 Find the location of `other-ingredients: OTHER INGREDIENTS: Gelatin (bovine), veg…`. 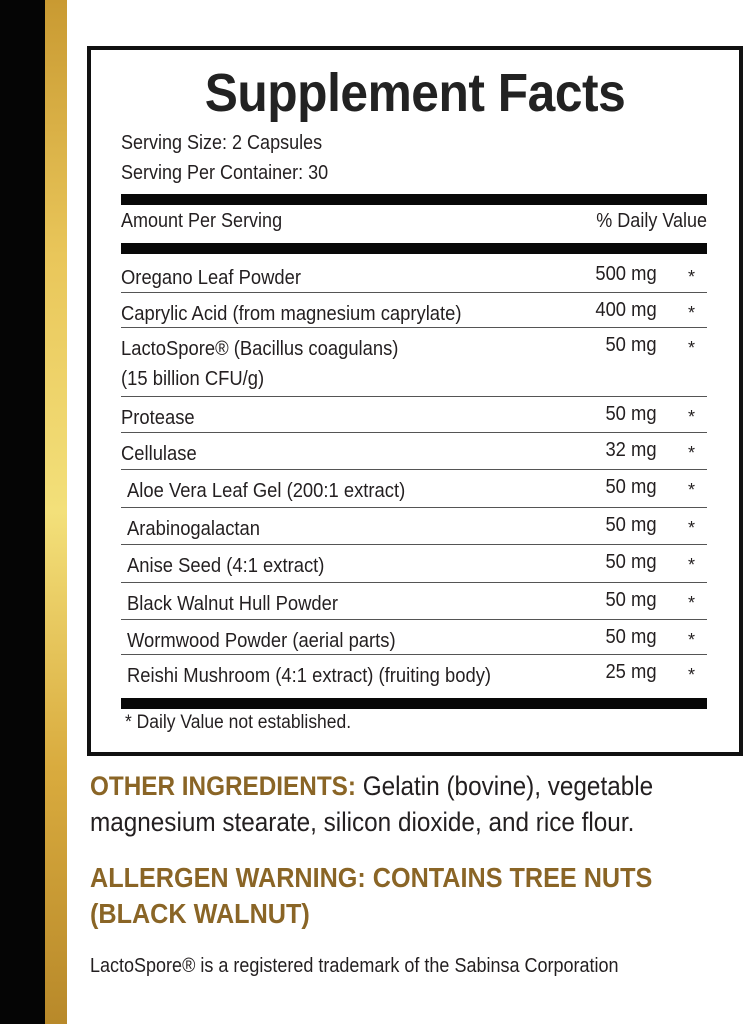

other-ingredients: OTHER INGREDIENTS: Gelatin (bovine), veg… is located at coordinates (396, 804).